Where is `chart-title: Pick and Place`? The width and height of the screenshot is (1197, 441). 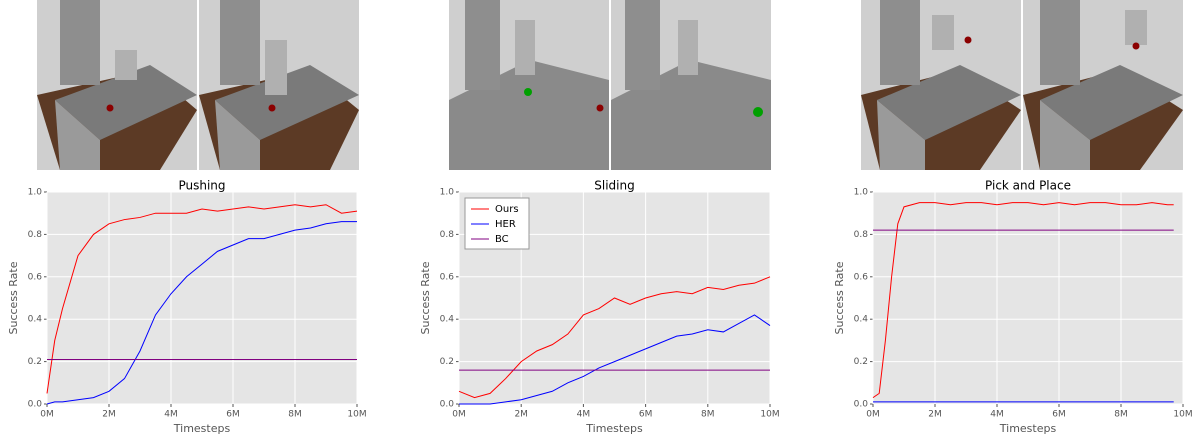
chart-title: Pick and Place is located at coordinates (1028, 186).